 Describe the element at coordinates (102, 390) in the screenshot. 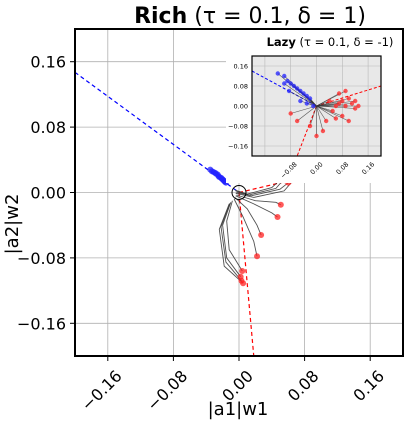

I see `x-tick-label: −0.16` at that location.